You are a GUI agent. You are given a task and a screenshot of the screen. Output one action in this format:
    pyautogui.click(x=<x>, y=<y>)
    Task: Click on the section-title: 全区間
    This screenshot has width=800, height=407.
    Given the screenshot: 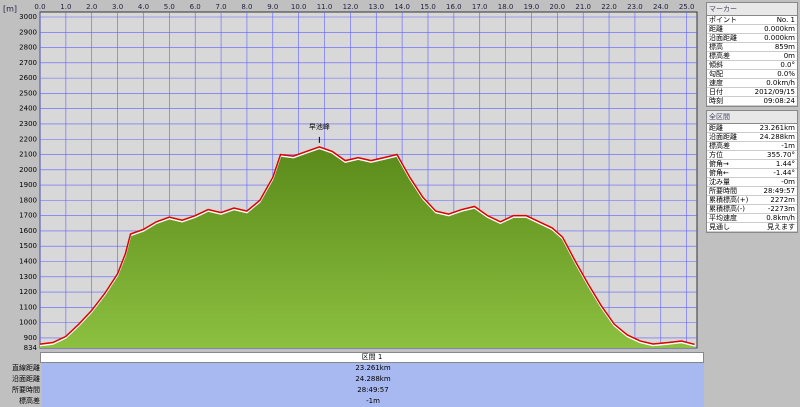 What is the action you would take?
    pyautogui.click(x=752, y=117)
    